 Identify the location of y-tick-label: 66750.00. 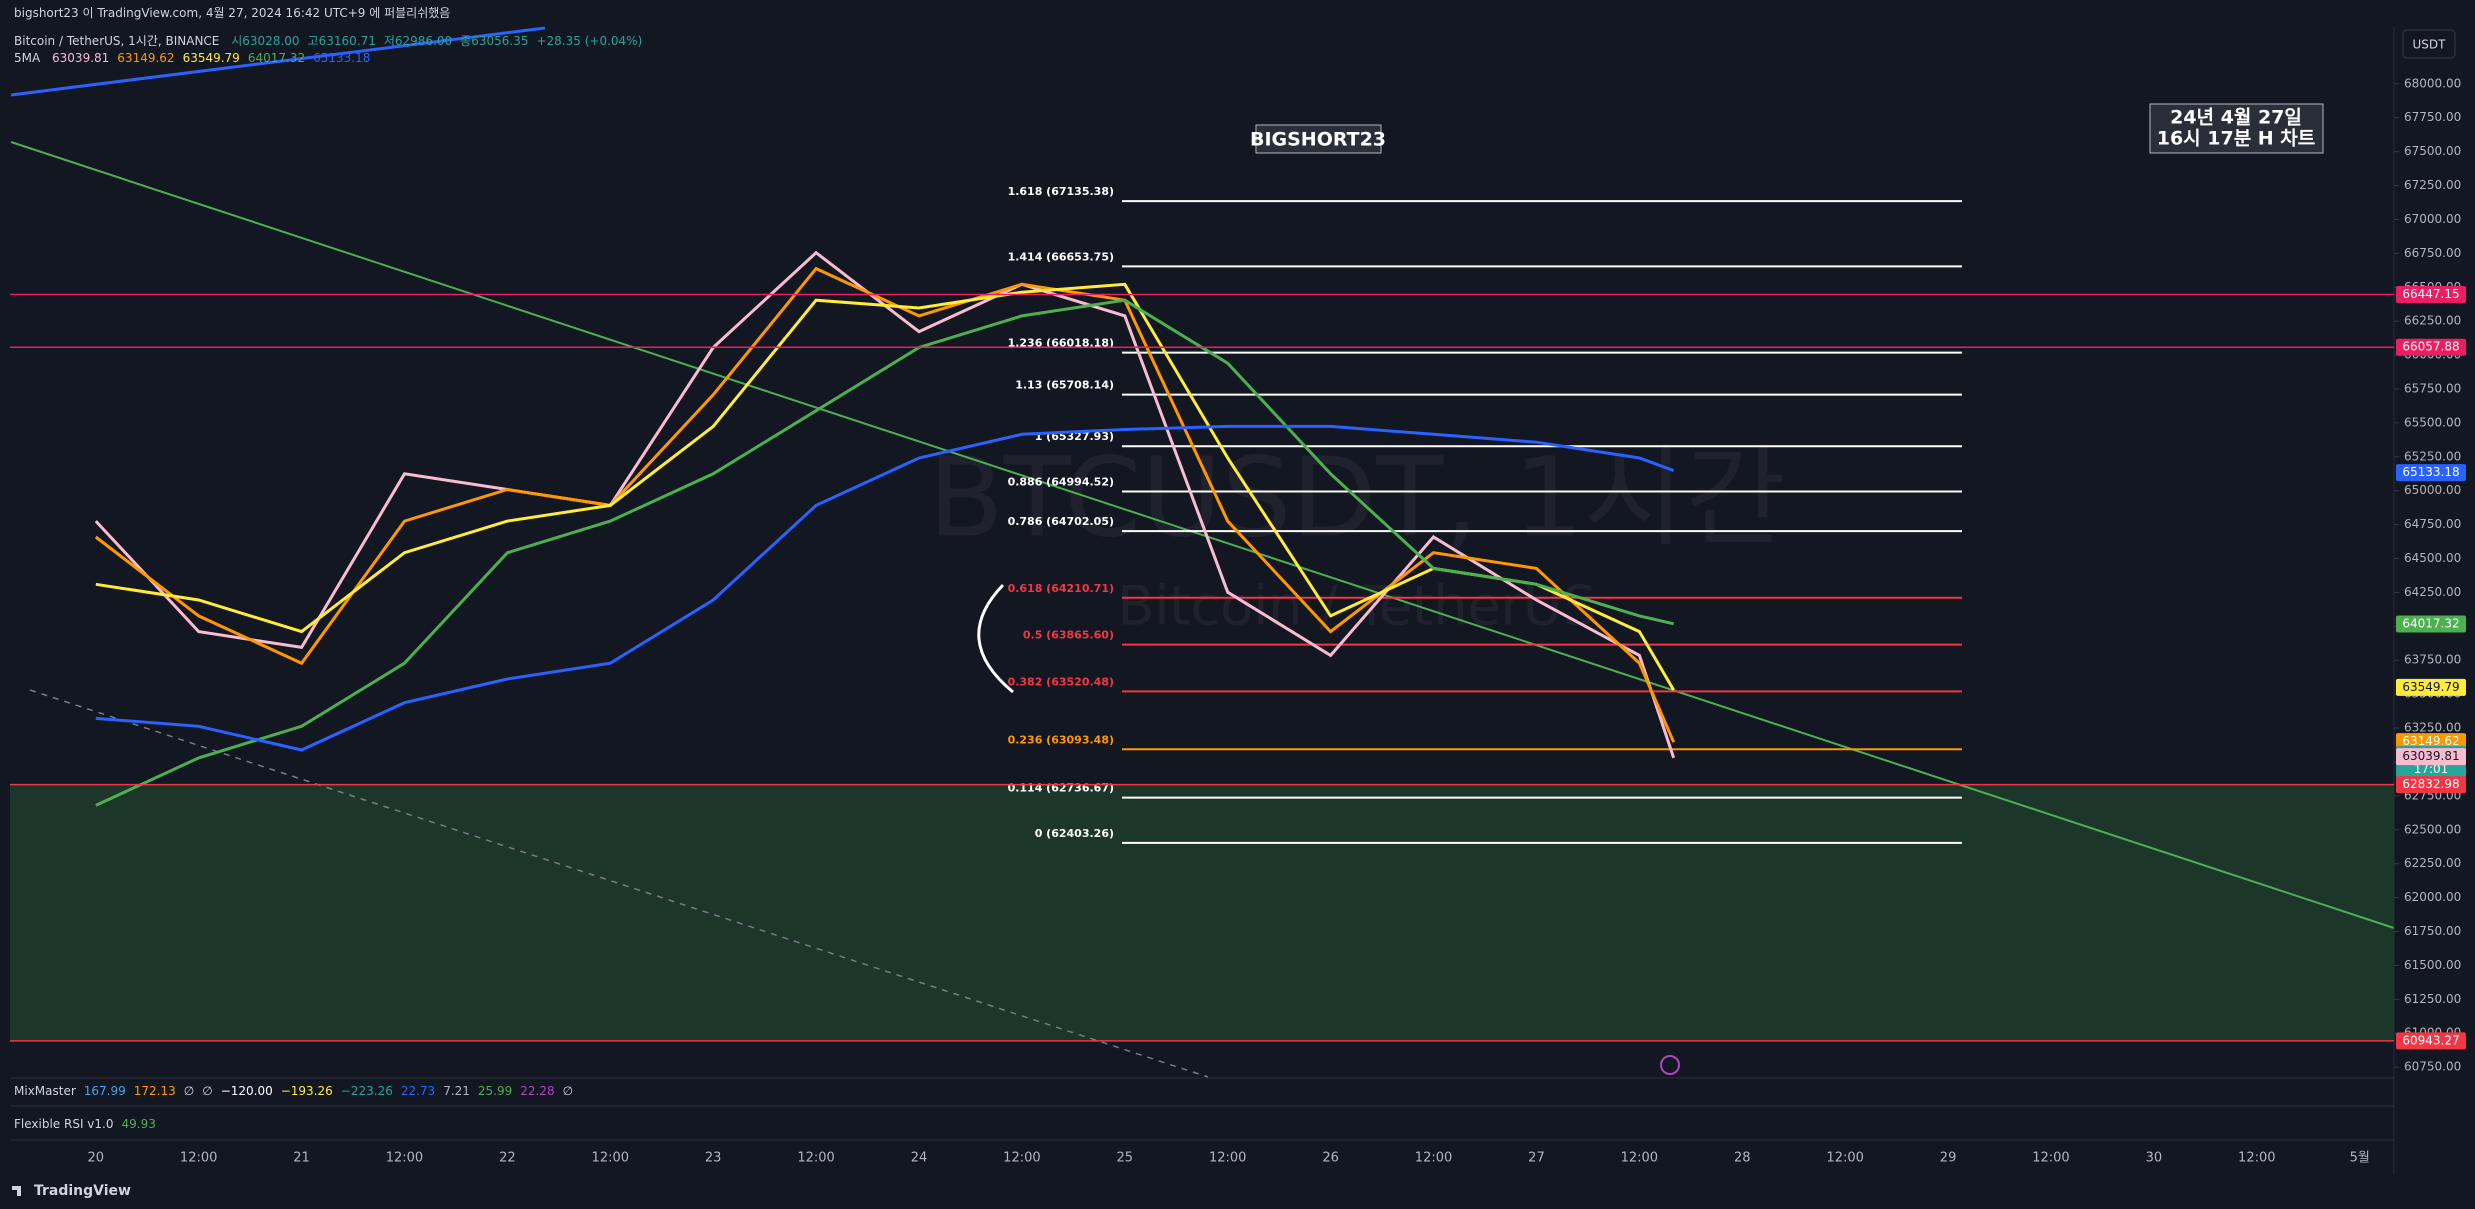
(2432, 253).